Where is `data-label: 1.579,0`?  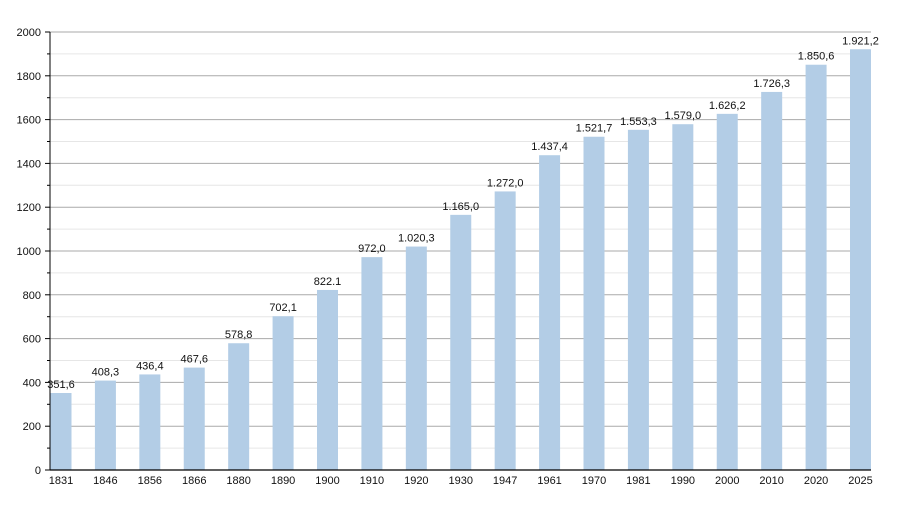 data-label: 1.579,0 is located at coordinates (682, 116).